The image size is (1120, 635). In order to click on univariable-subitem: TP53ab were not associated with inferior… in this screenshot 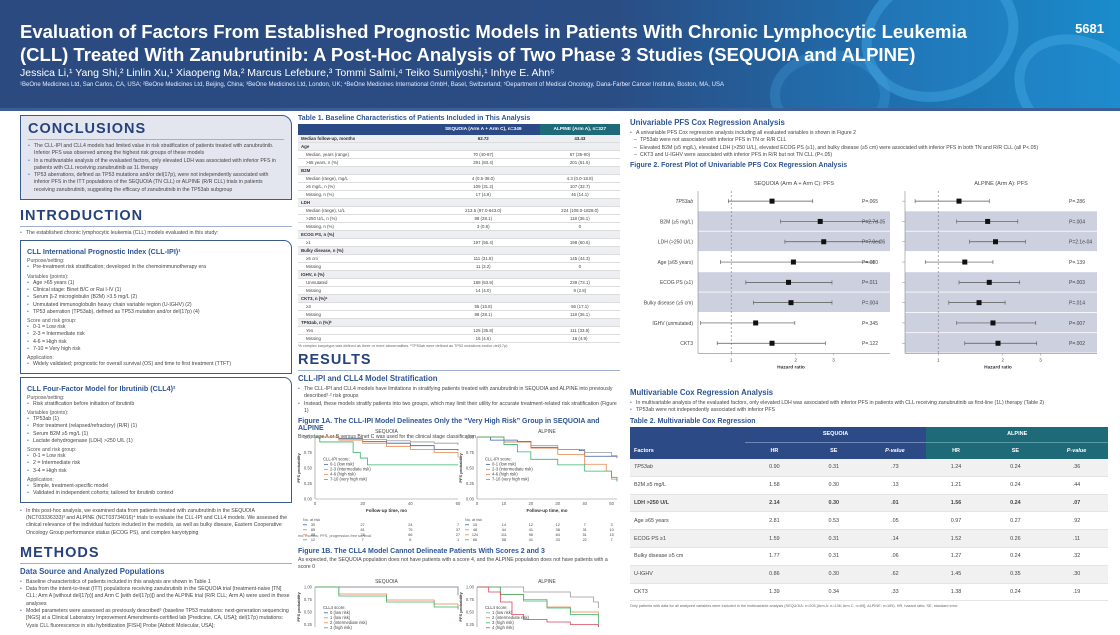, I will do `click(866, 141)`.